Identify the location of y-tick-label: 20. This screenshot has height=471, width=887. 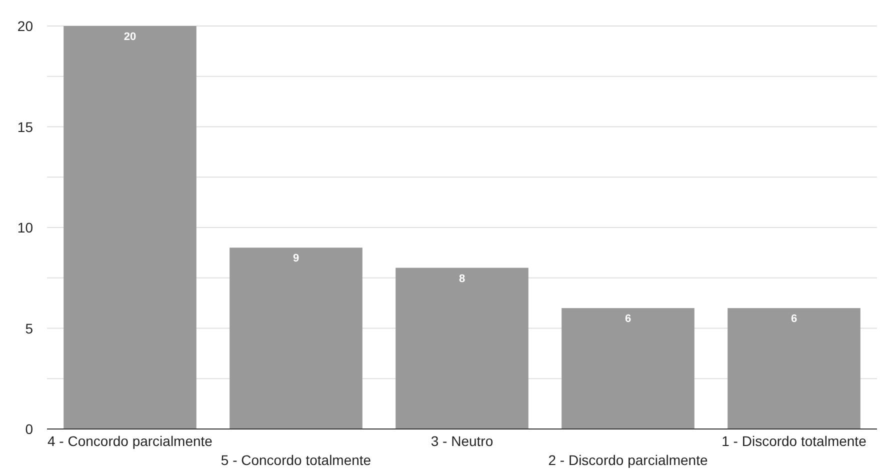
(25, 26).